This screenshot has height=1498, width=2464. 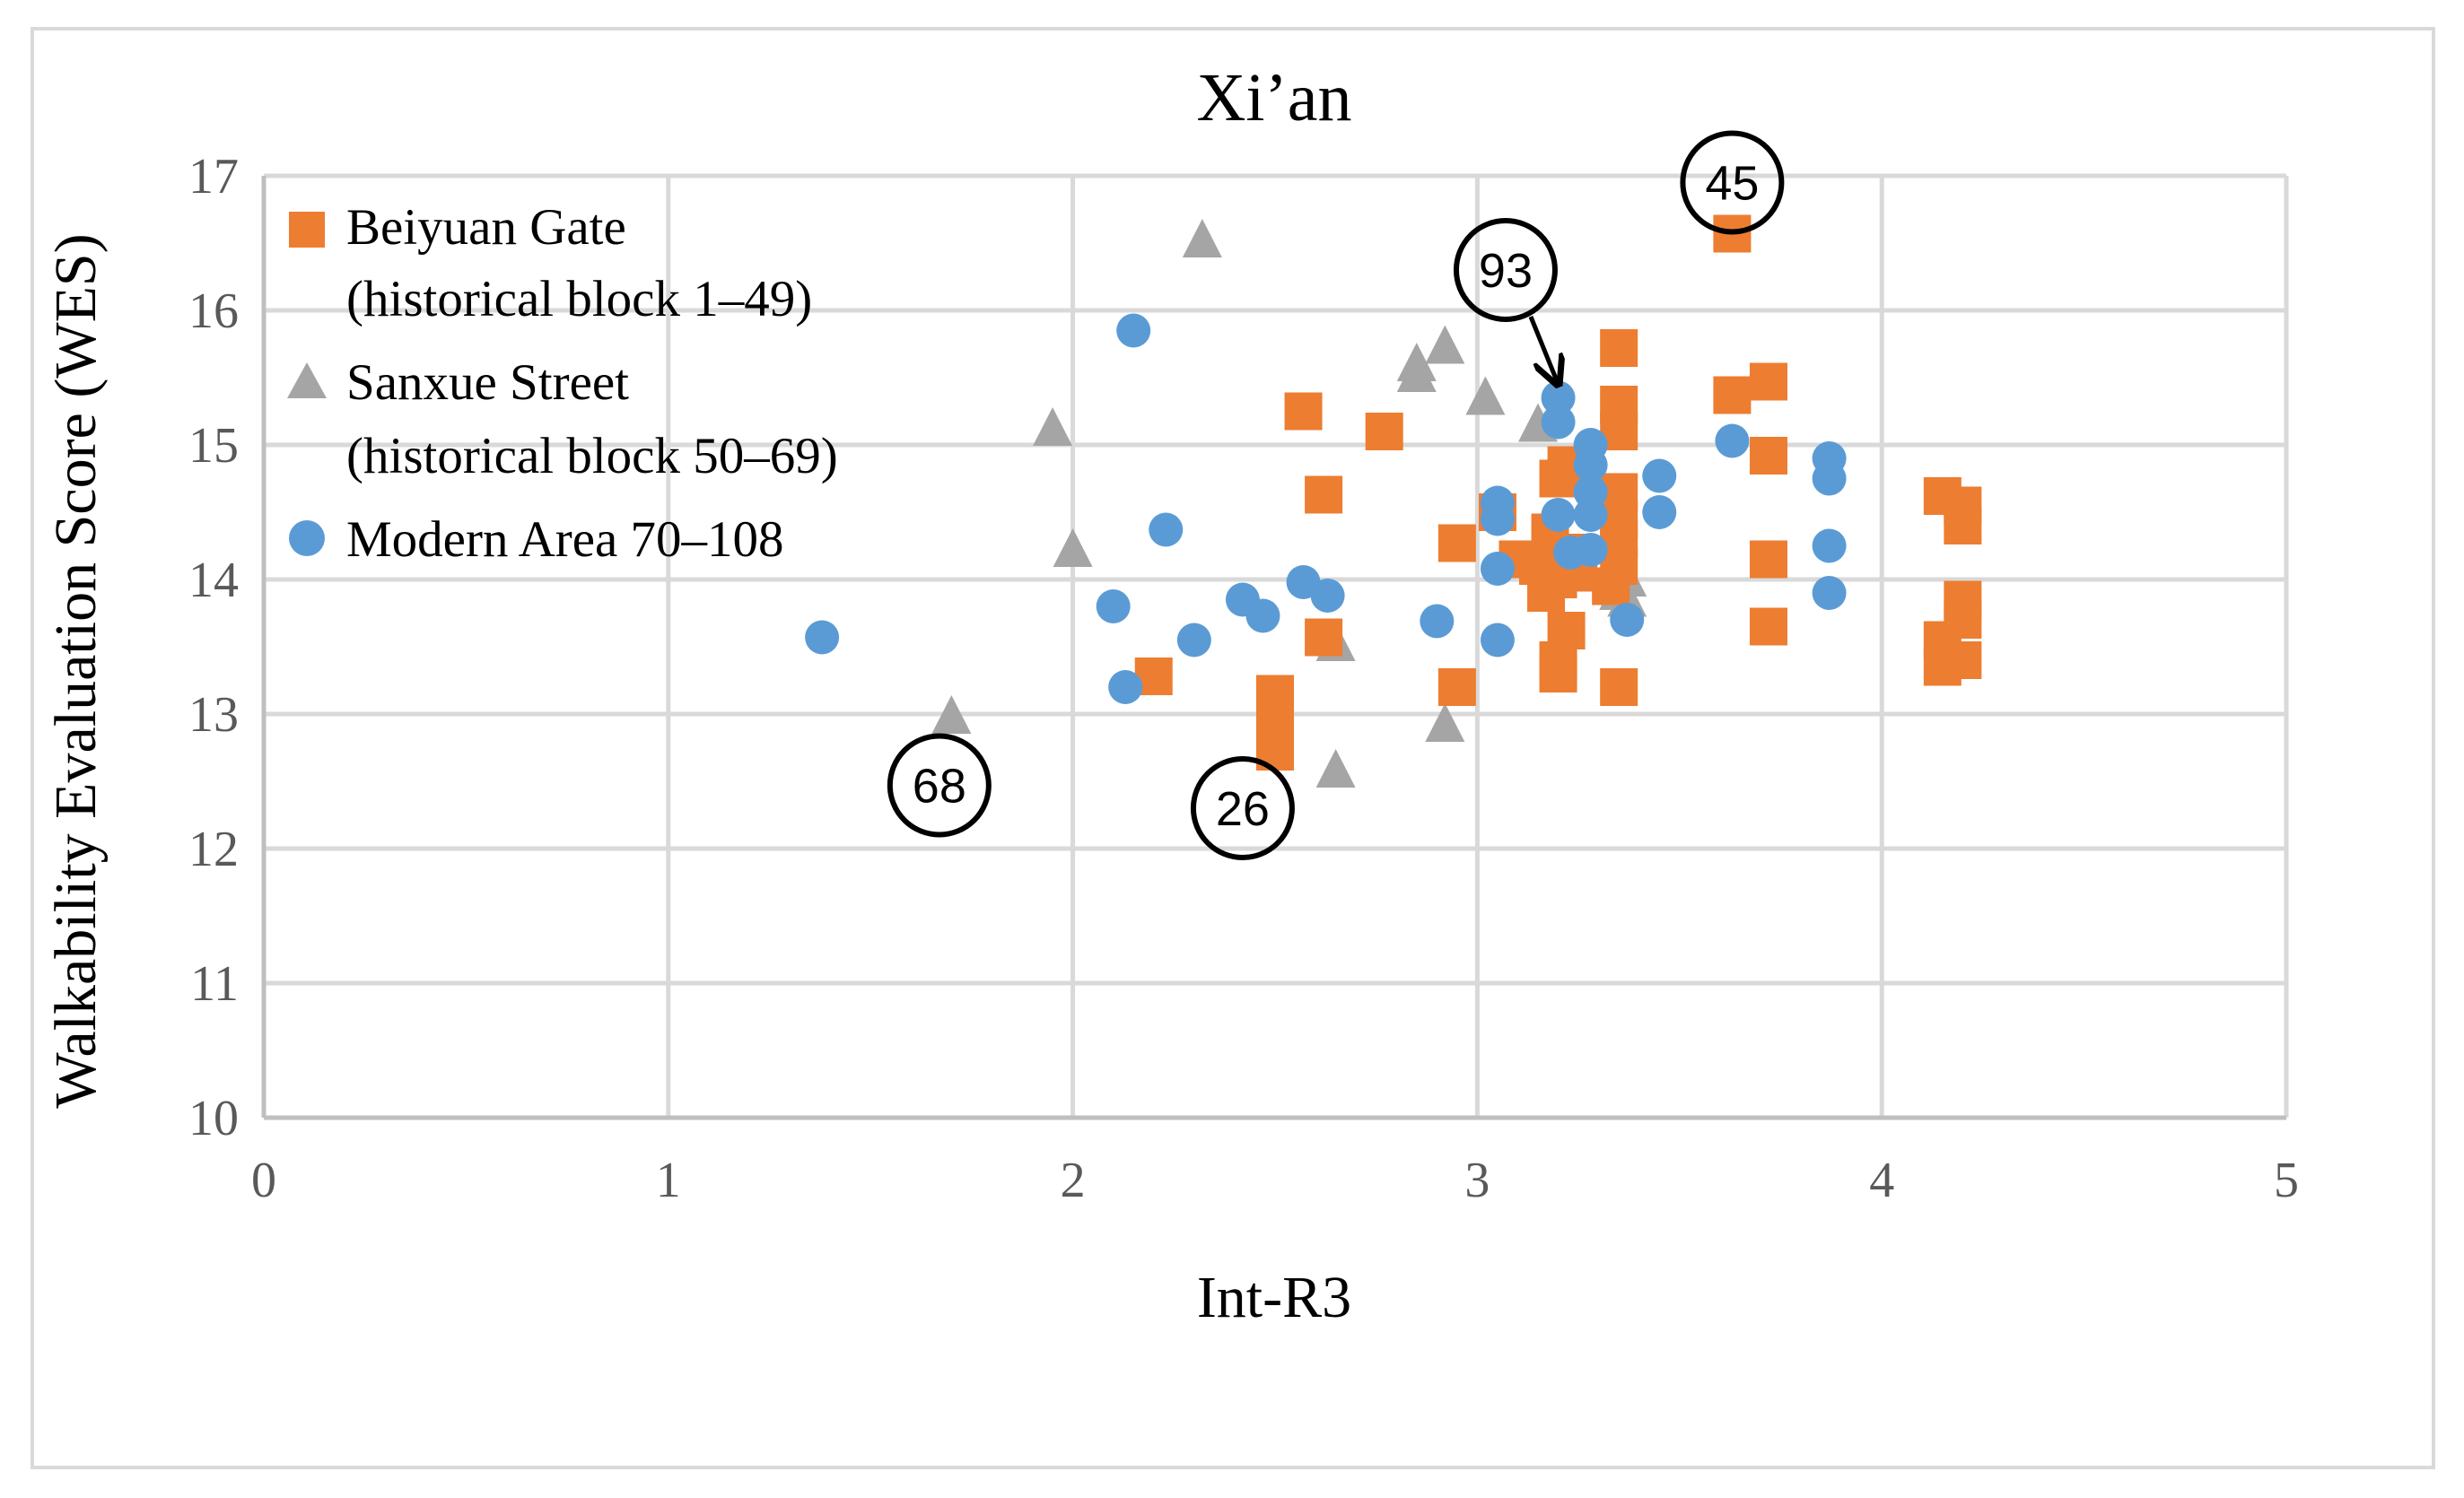 What do you see at coordinates (213, 1118) in the screenshot?
I see `y-tick-label: 10` at bounding box center [213, 1118].